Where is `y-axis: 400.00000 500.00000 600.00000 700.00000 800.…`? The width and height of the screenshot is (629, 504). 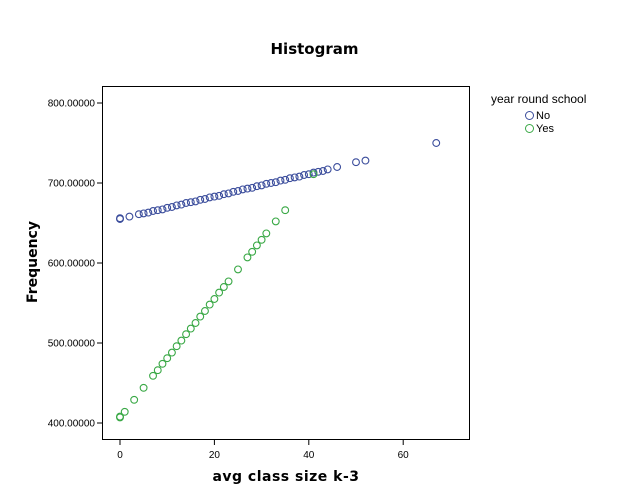 y-axis: 400.00000 500.00000 600.00000 700.00000 800.… is located at coordinates (75, 264).